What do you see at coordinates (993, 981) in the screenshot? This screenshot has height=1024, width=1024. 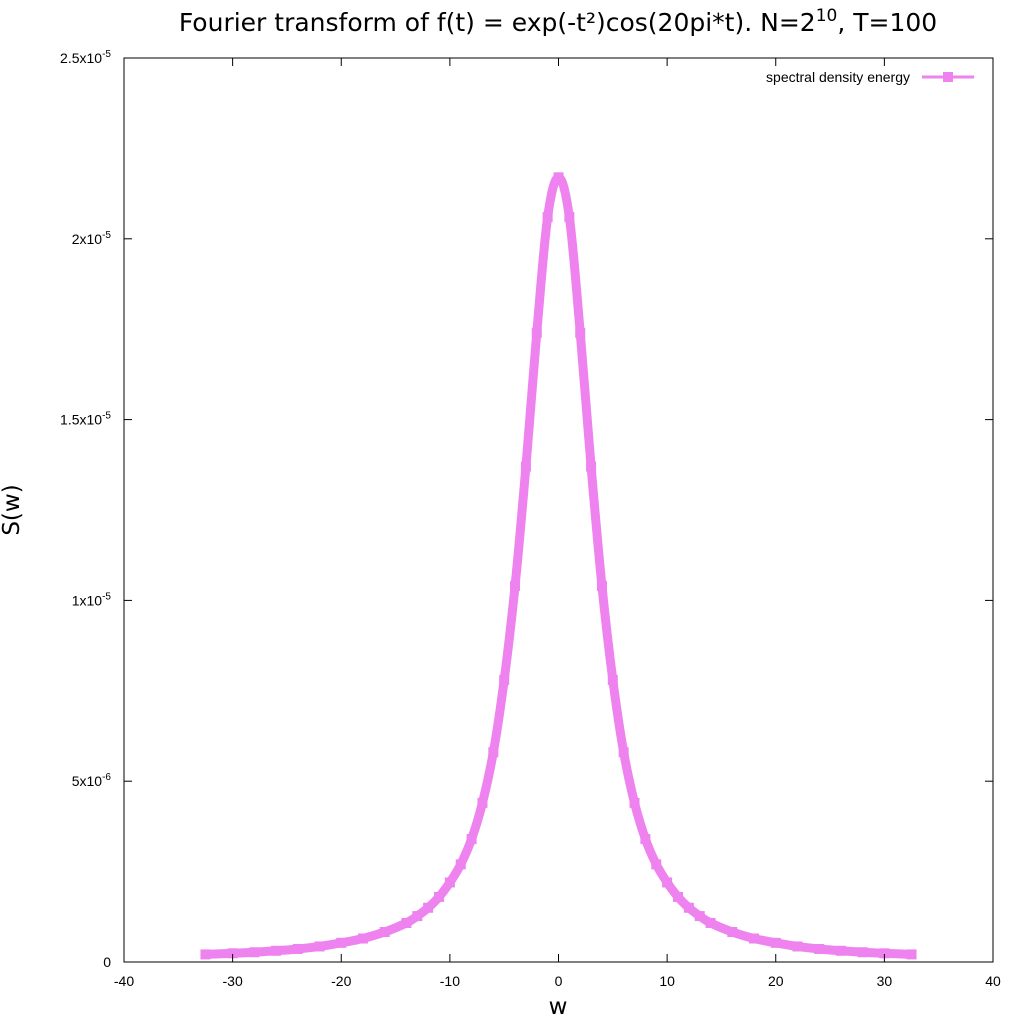 I see `x-tick-label: 40` at bounding box center [993, 981].